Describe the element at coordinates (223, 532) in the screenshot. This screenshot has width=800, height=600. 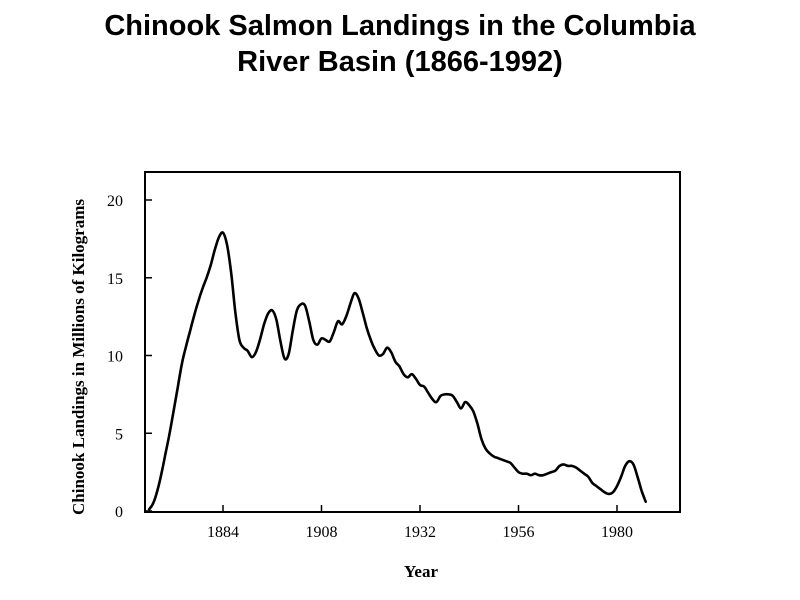
I see `x-tick-label: 1884` at that location.